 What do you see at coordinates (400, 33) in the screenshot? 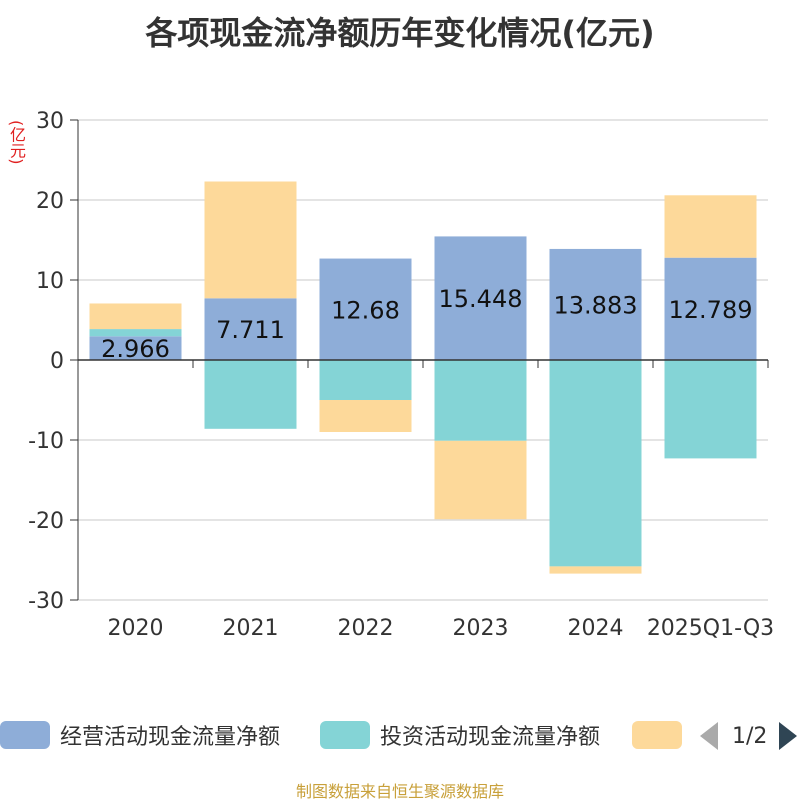
I see `chart-title: 各项现金流净额历年变化情况(亿元)` at bounding box center [400, 33].